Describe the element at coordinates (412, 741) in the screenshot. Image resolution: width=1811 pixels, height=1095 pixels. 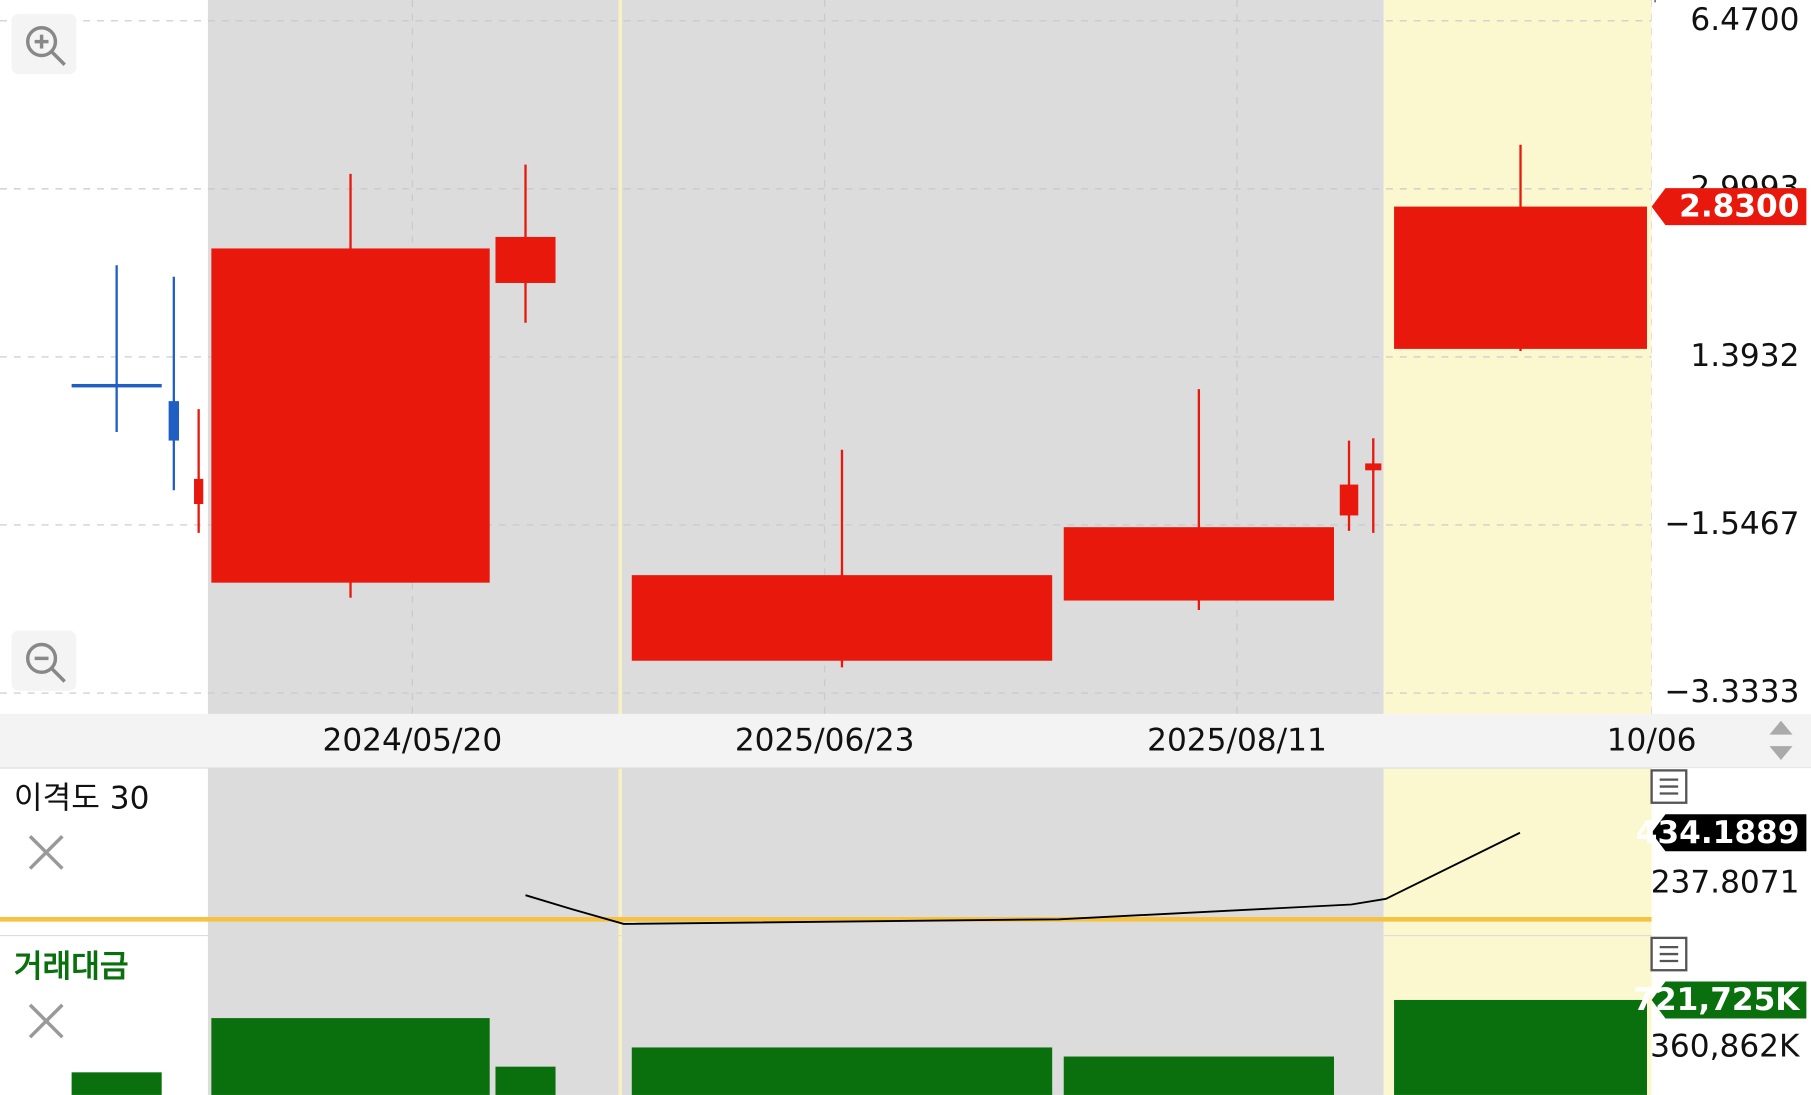
I see `x-tick-label: 2024/05/20` at that location.